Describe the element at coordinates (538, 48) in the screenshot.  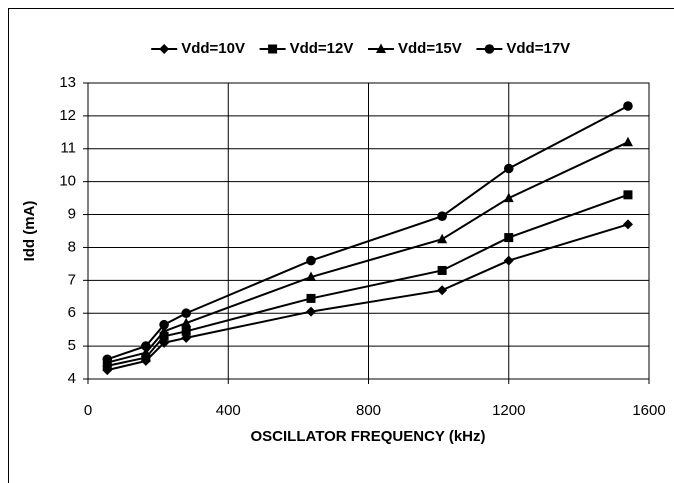
I see `legend-label: Vdd=17V` at that location.